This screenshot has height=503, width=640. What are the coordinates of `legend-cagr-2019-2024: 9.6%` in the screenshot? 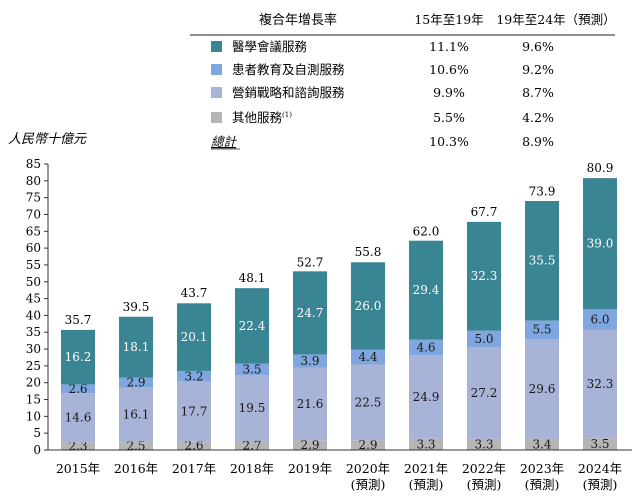 It's located at (538, 46).